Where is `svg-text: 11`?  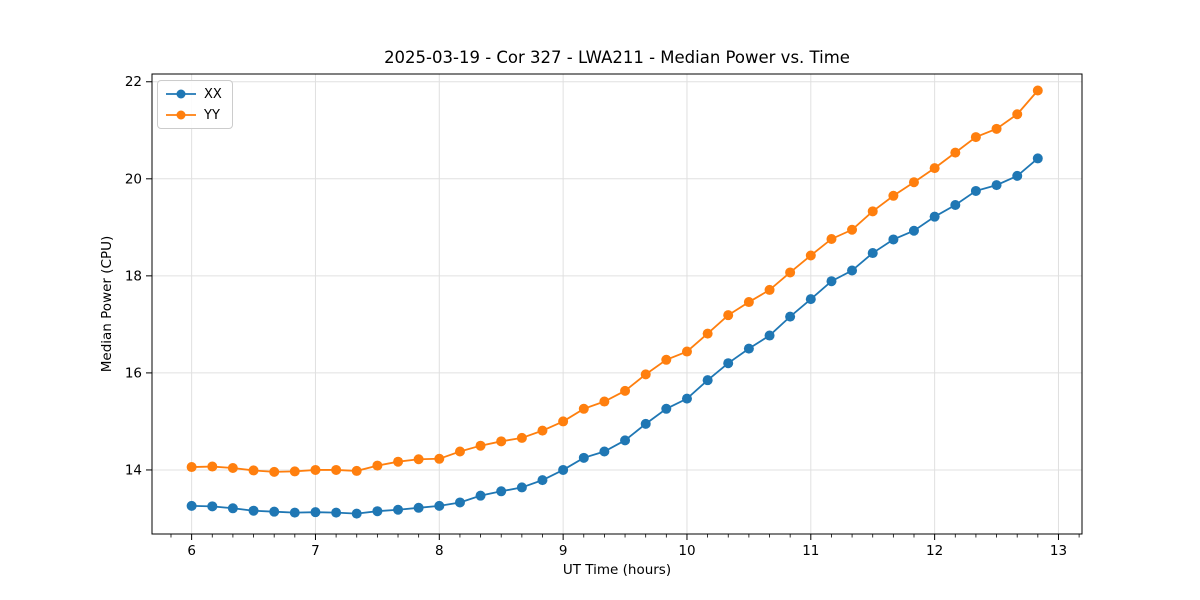
svg-text: 11 is located at coordinates (810, 551).